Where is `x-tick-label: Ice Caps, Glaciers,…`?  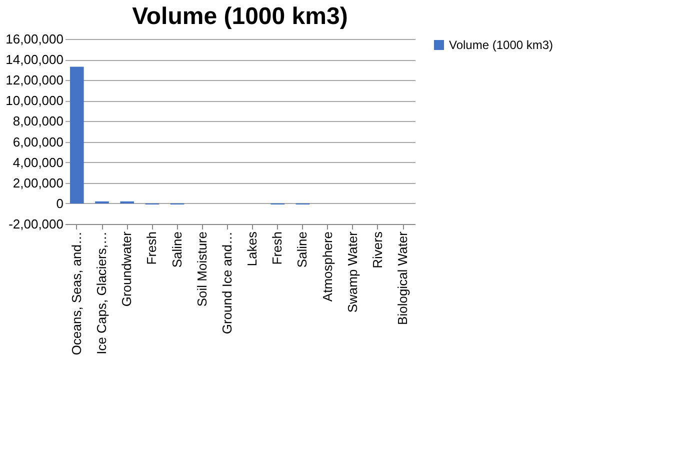 x-tick-label: Ice Caps, Glaciers,… is located at coordinates (102, 293).